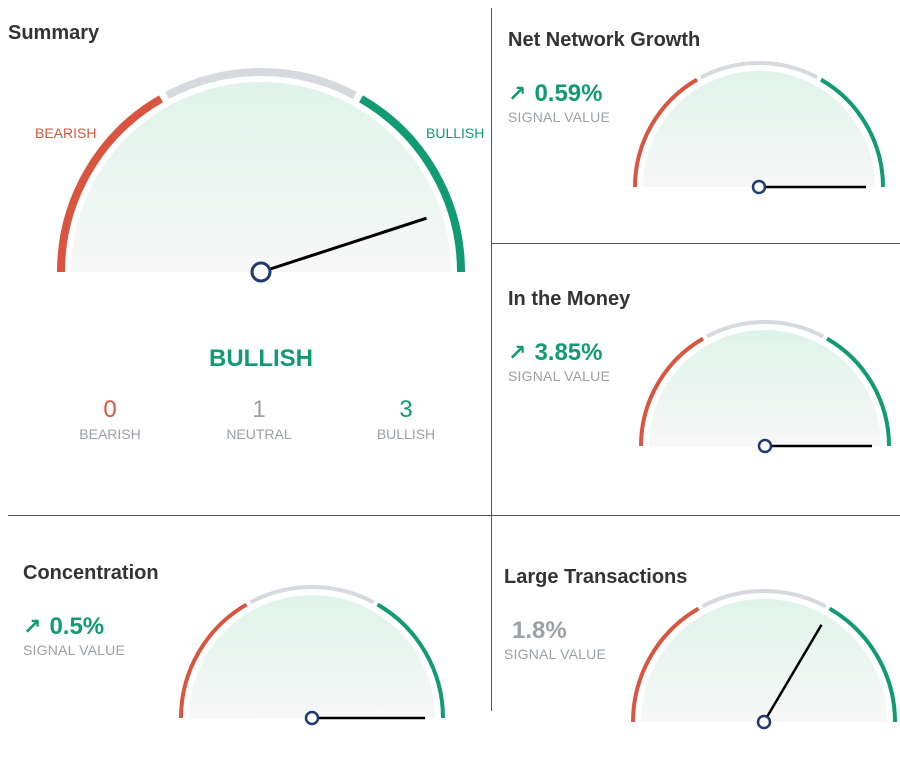 The height and width of the screenshot is (759, 900). I want to click on indicator-title: Net Network Growth, so click(604, 40).